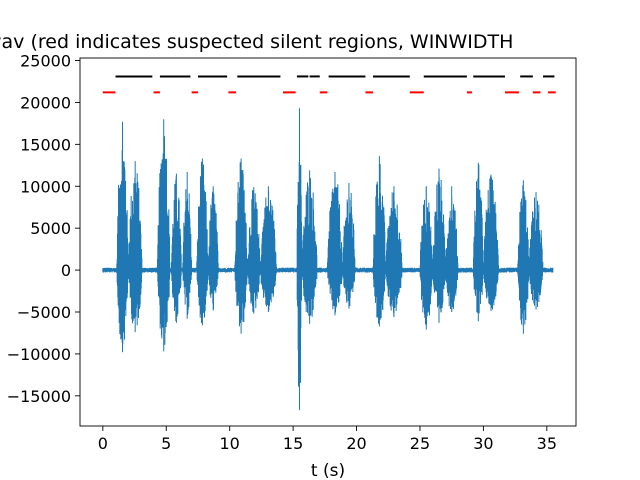 This screenshot has width=640, height=480. What do you see at coordinates (327, 439) in the screenshot?
I see `x-axis: 0 5 10 15 20 25 30 35` at bounding box center [327, 439].